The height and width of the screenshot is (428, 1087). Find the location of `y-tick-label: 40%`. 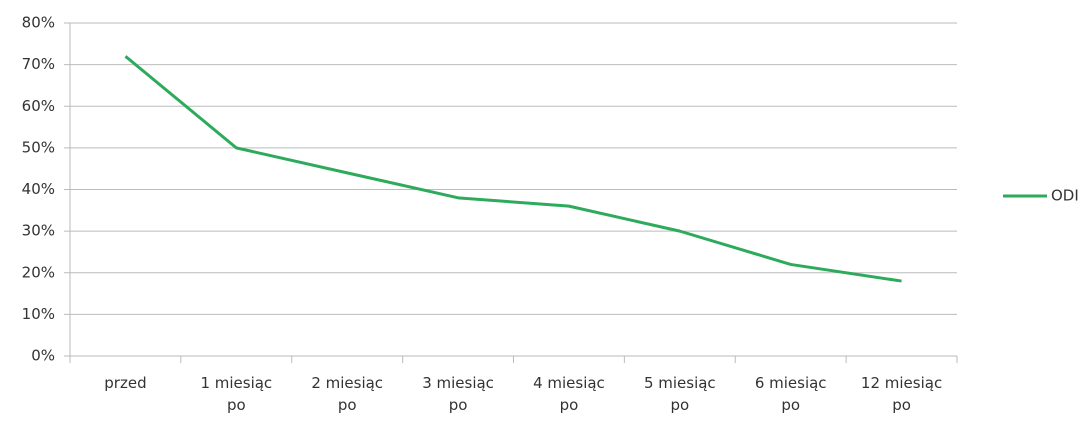

y-tick-label: 40% is located at coordinates (38, 189).